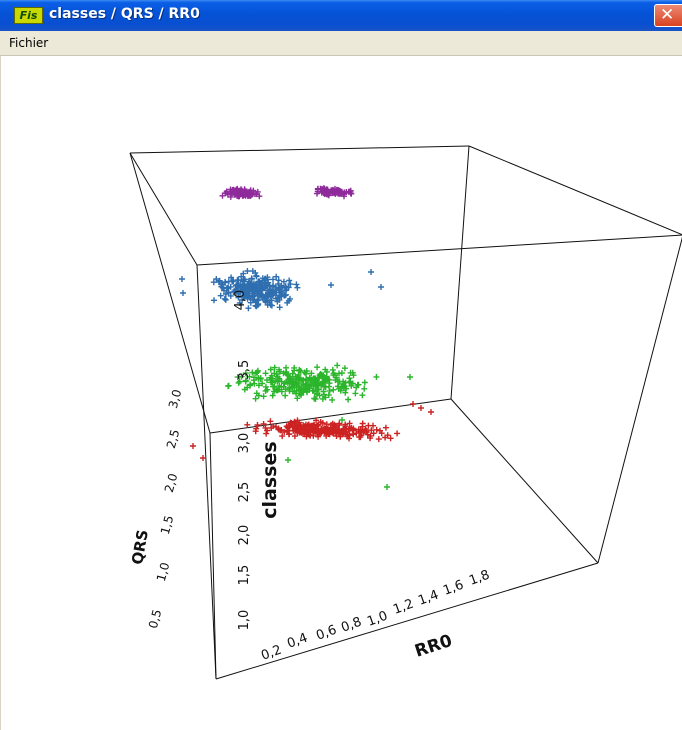 The image size is (682, 730). What do you see at coordinates (175, 399) in the screenshot?
I see `y-tick-label: 3,0` at bounding box center [175, 399].